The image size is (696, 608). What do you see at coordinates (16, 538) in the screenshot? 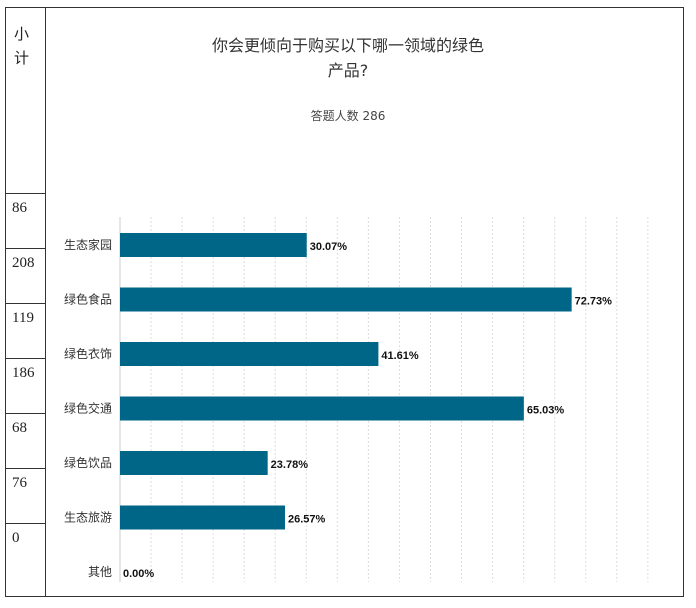
I see `count-value: 0` at bounding box center [16, 538].